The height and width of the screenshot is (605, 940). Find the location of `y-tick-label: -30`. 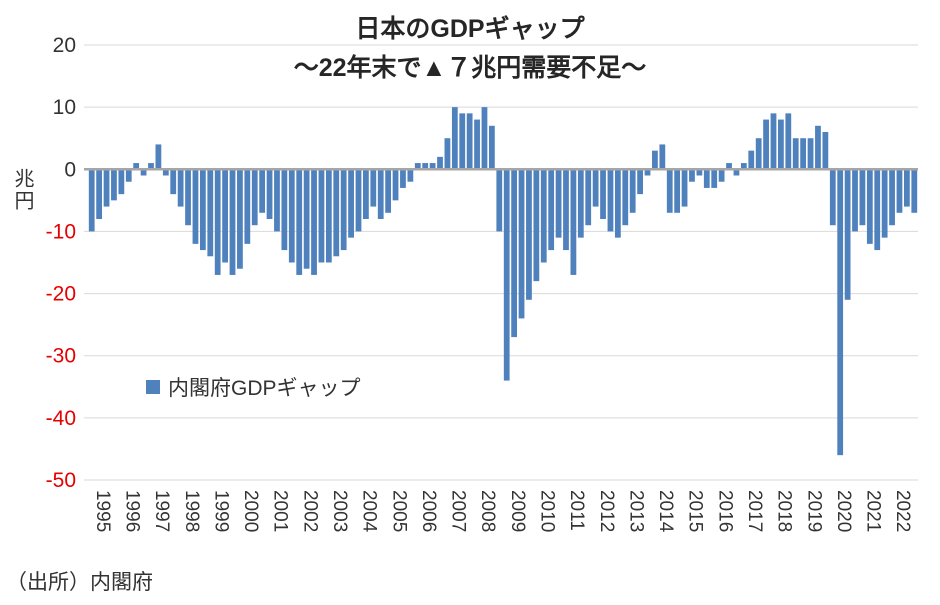

y-tick-label: -30 is located at coordinates (61, 356).